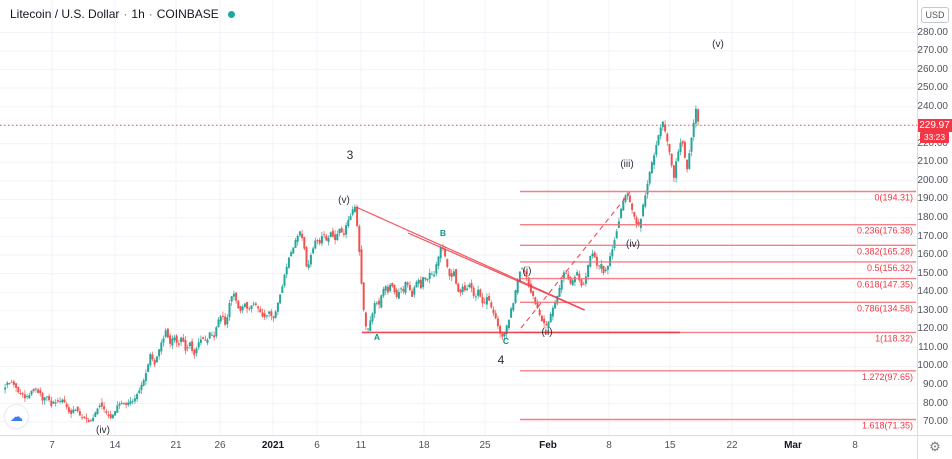  I want to click on market-status-icon, so click(231, 14).